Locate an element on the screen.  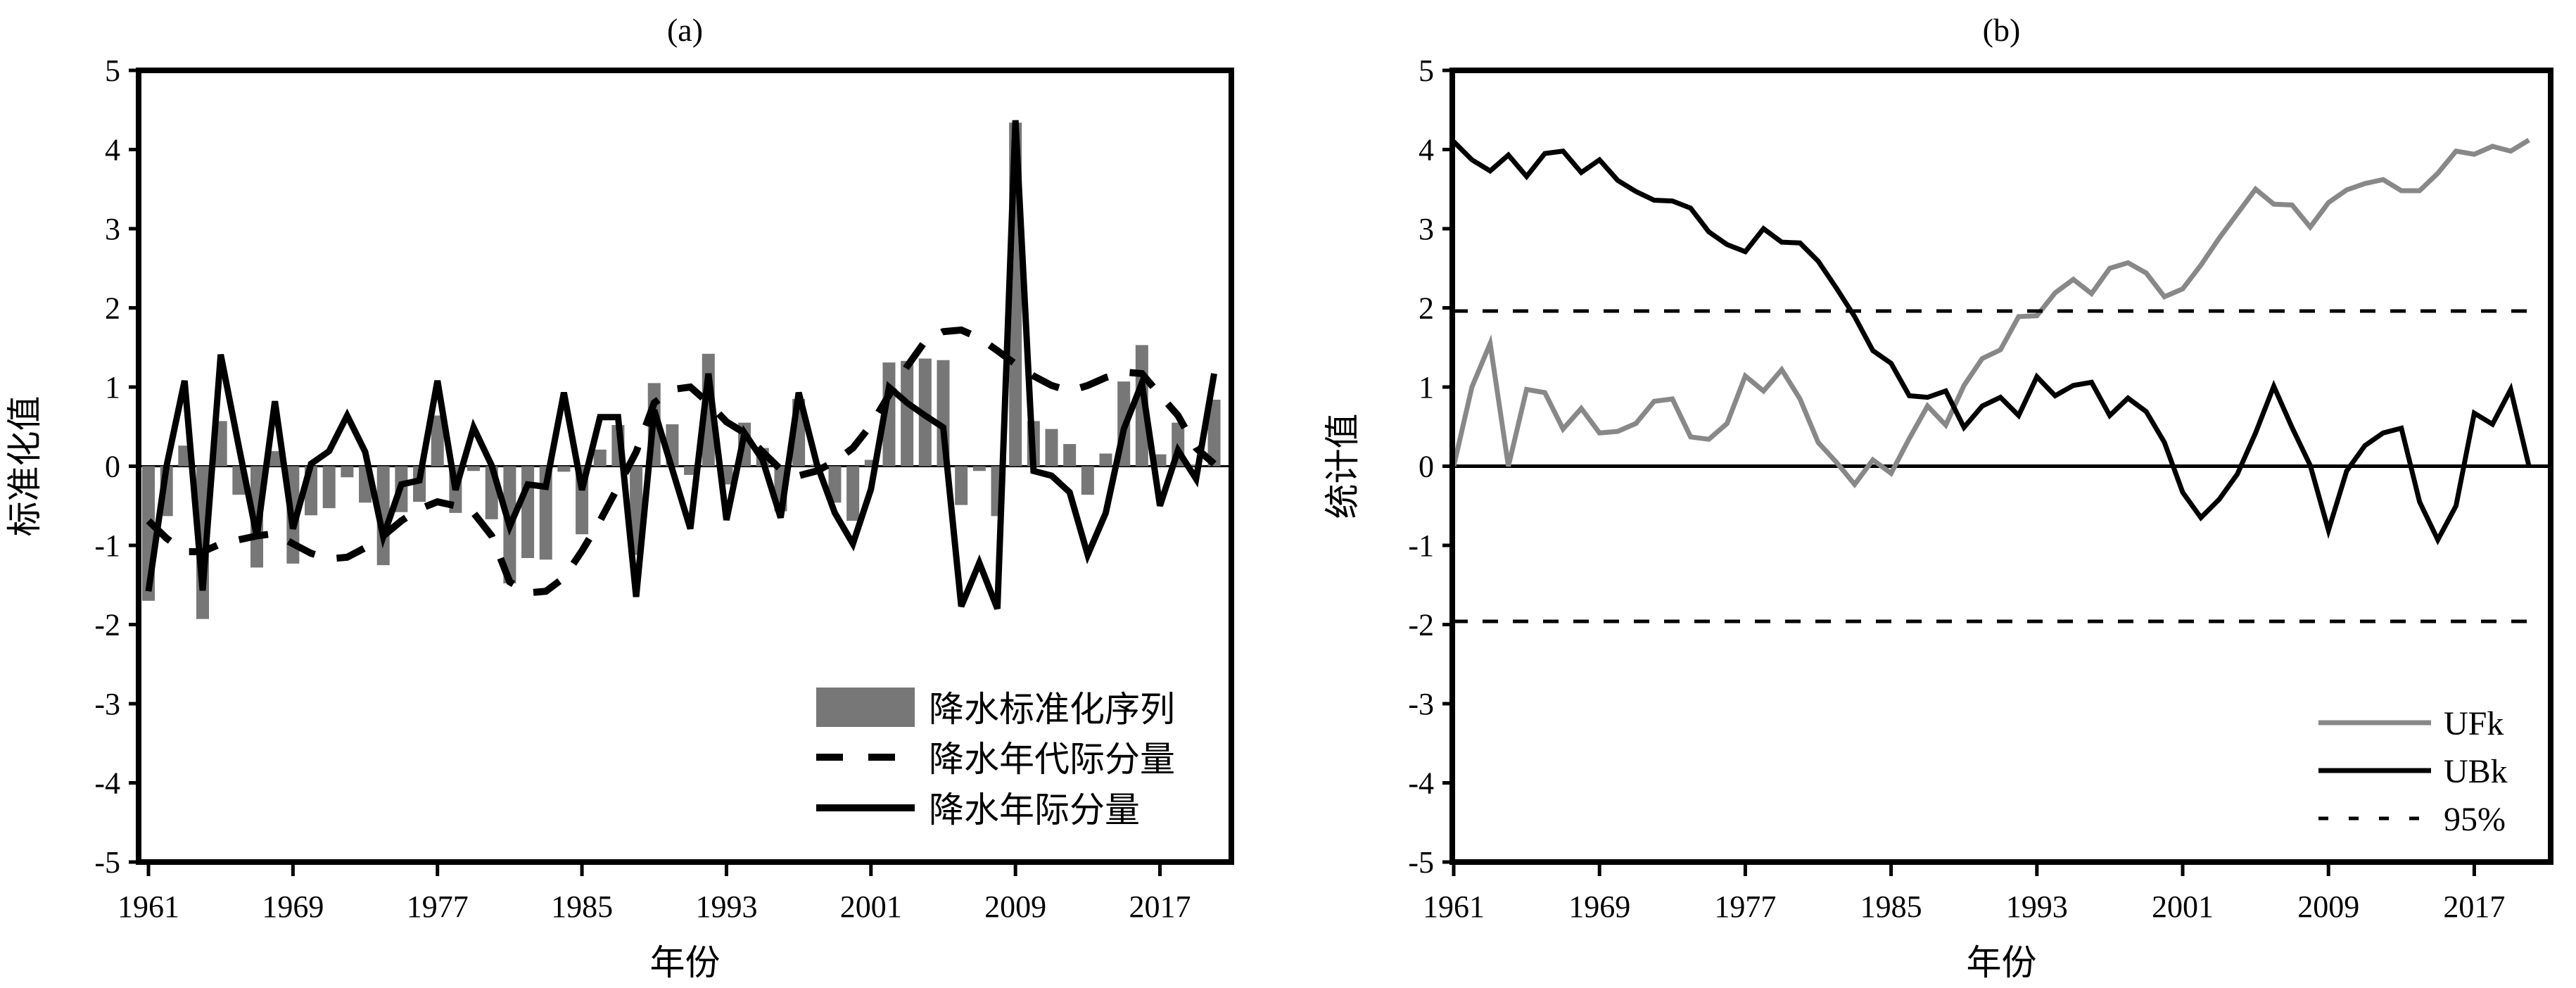
legend-label: 降水年代际分量 is located at coordinates (1052, 759).